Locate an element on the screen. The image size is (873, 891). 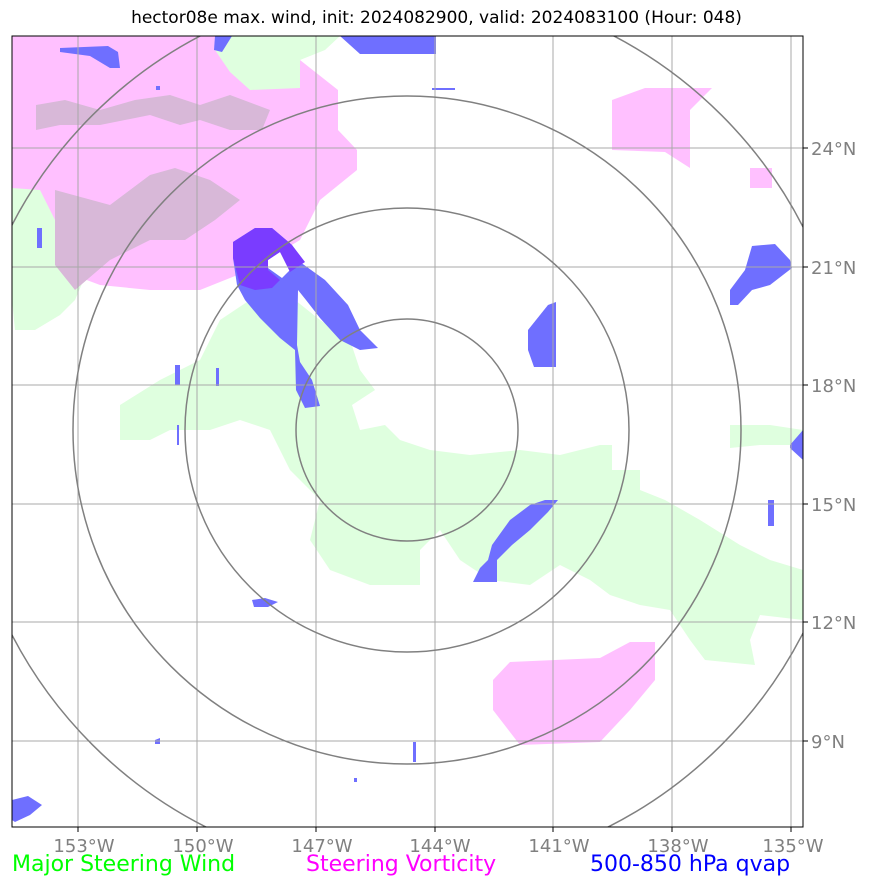
vorticity-region-east-small is located at coordinates (761, 178).